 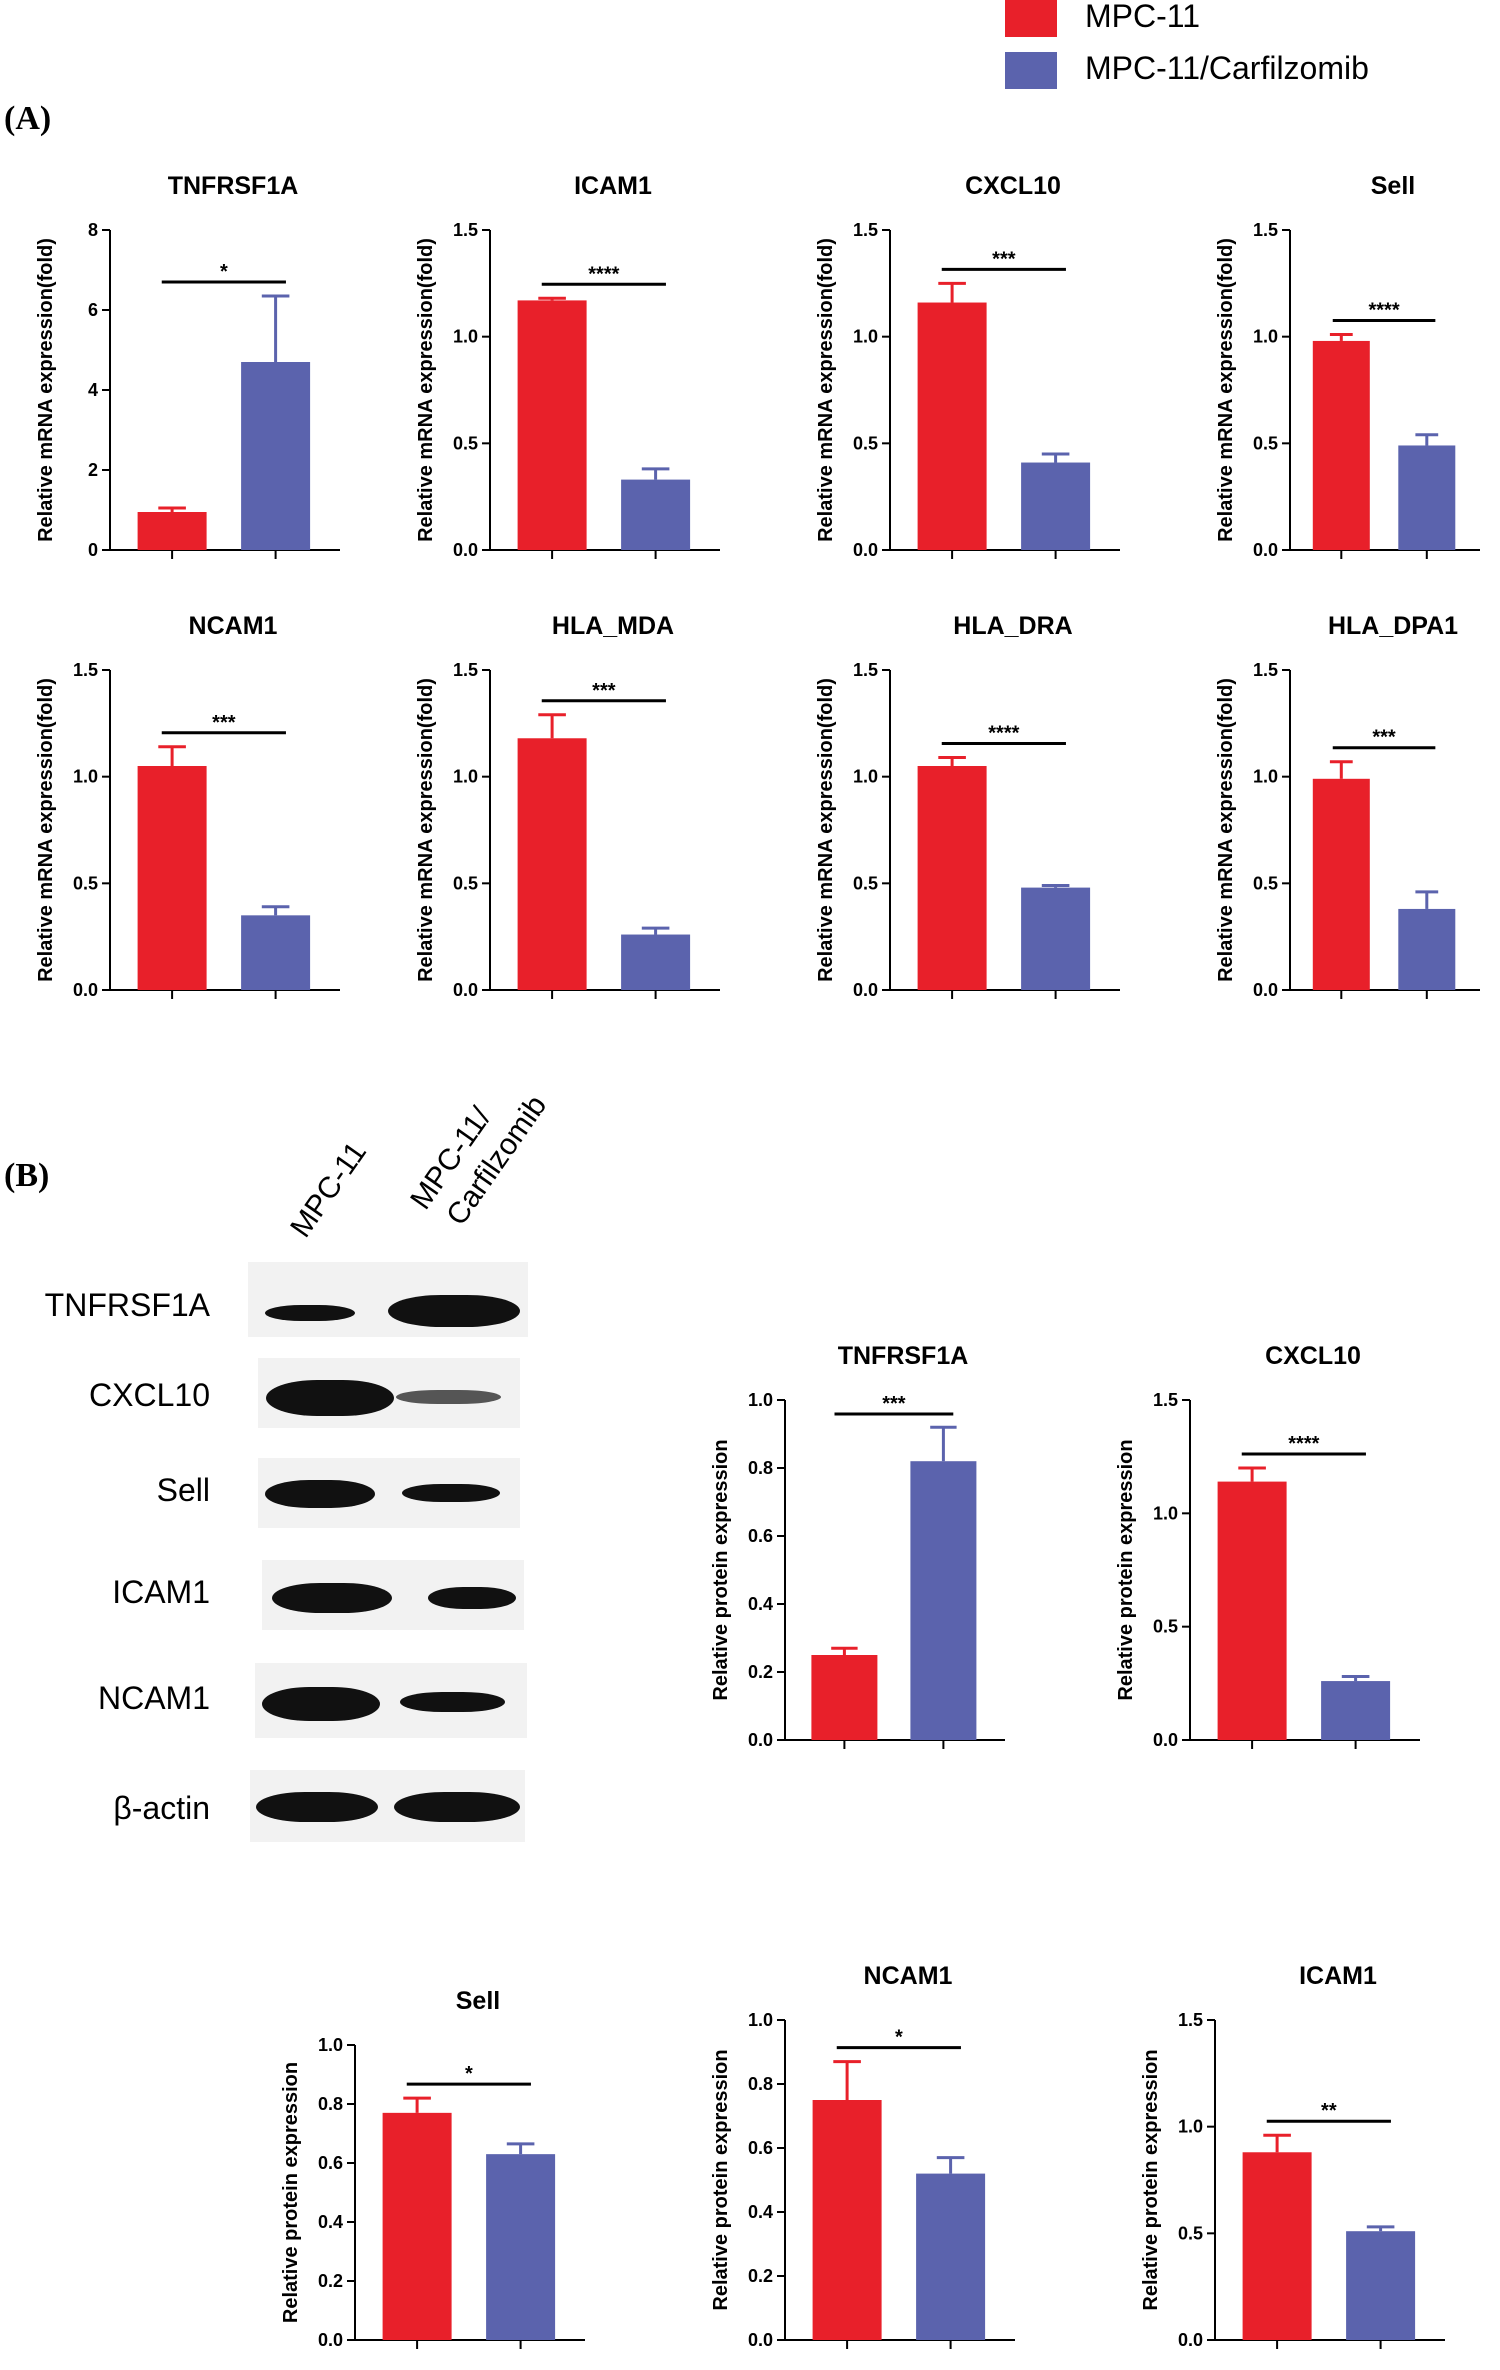 I want to click on y-tick-label: 4, so click(x=93, y=390).